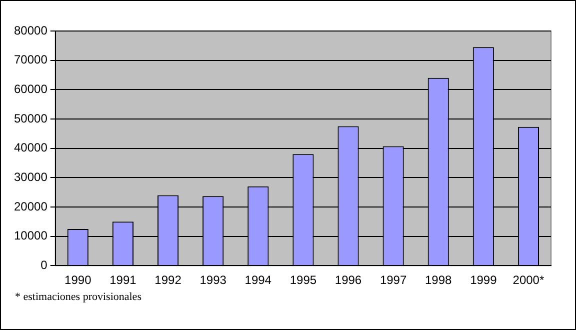 Image resolution: width=576 pixels, height=330 pixels. What do you see at coordinates (303, 280) in the screenshot?
I see `x-tick-label: 1995` at bounding box center [303, 280].